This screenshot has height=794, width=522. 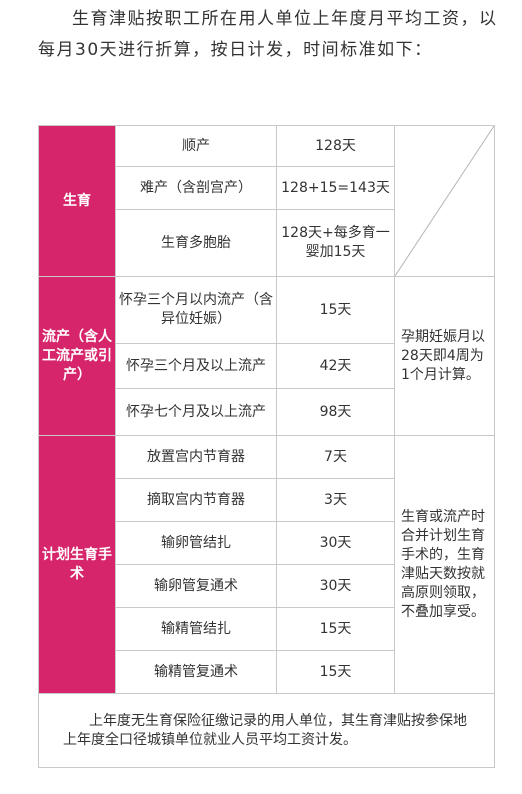 I want to click on table-row: 难产（含剖宫产） 128+15=143天, so click(x=267, y=188).